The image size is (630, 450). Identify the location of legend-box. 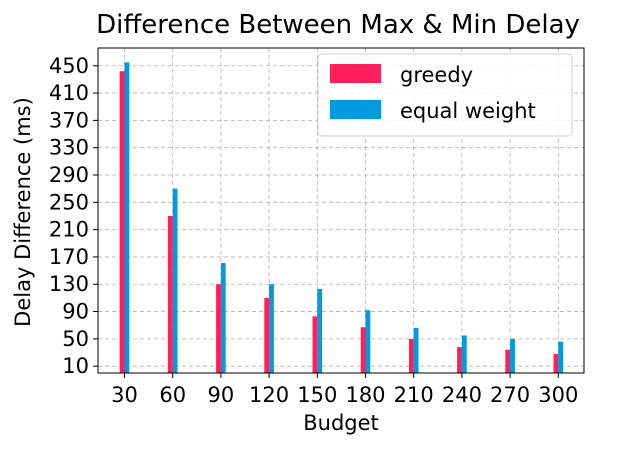
(445, 95).